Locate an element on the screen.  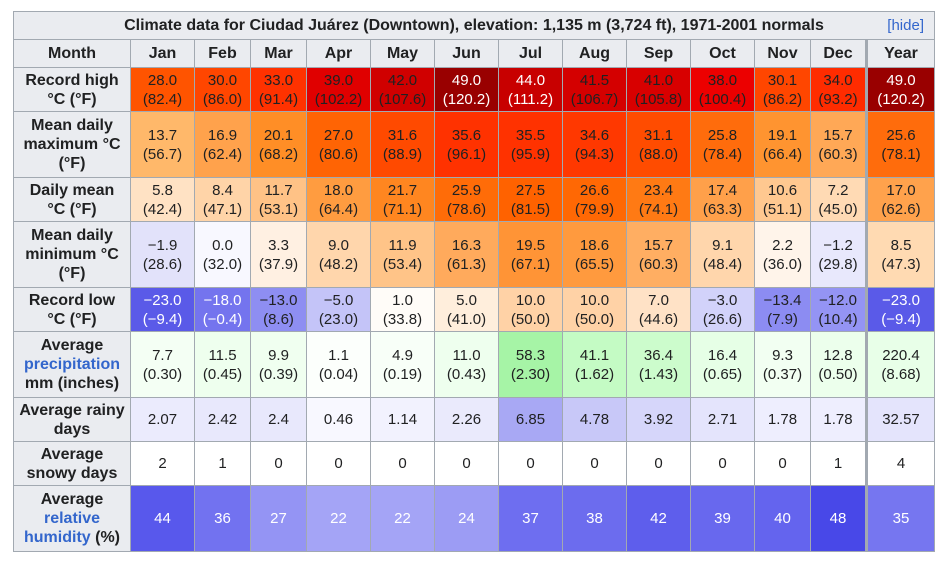
cell-secondary-value: (−0.4) is located at coordinates (222, 319).